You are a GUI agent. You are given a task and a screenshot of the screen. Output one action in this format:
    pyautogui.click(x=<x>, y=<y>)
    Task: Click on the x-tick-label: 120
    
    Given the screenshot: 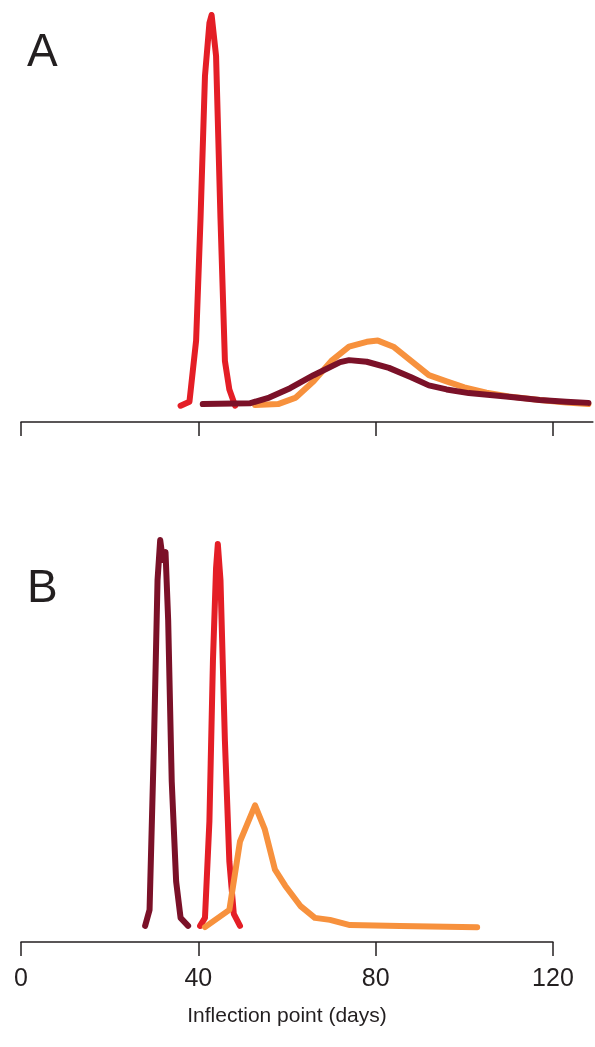 What is the action you would take?
    pyautogui.click(x=553, y=976)
    